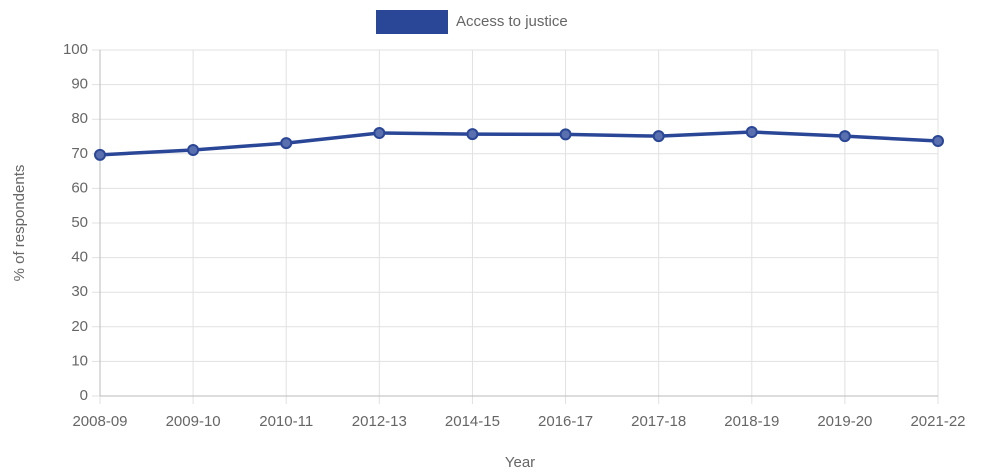 The image size is (982, 473). What do you see at coordinates (751, 421) in the screenshot?
I see `x-tick-label: 2018-19` at bounding box center [751, 421].